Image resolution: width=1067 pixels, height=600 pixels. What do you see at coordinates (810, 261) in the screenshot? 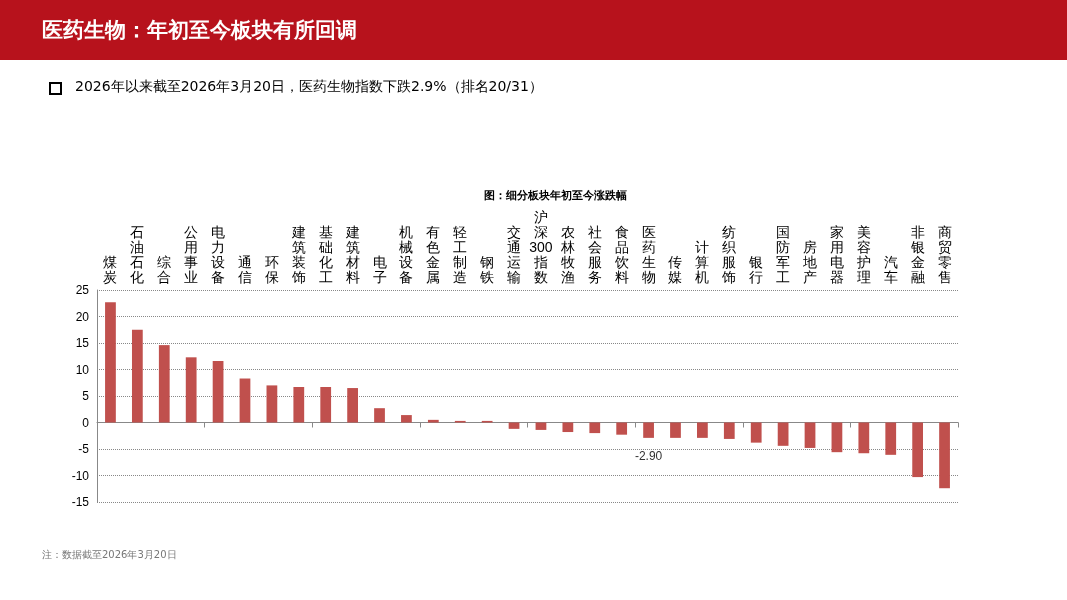
I see `x-tick-label: 房地产` at bounding box center [810, 261].